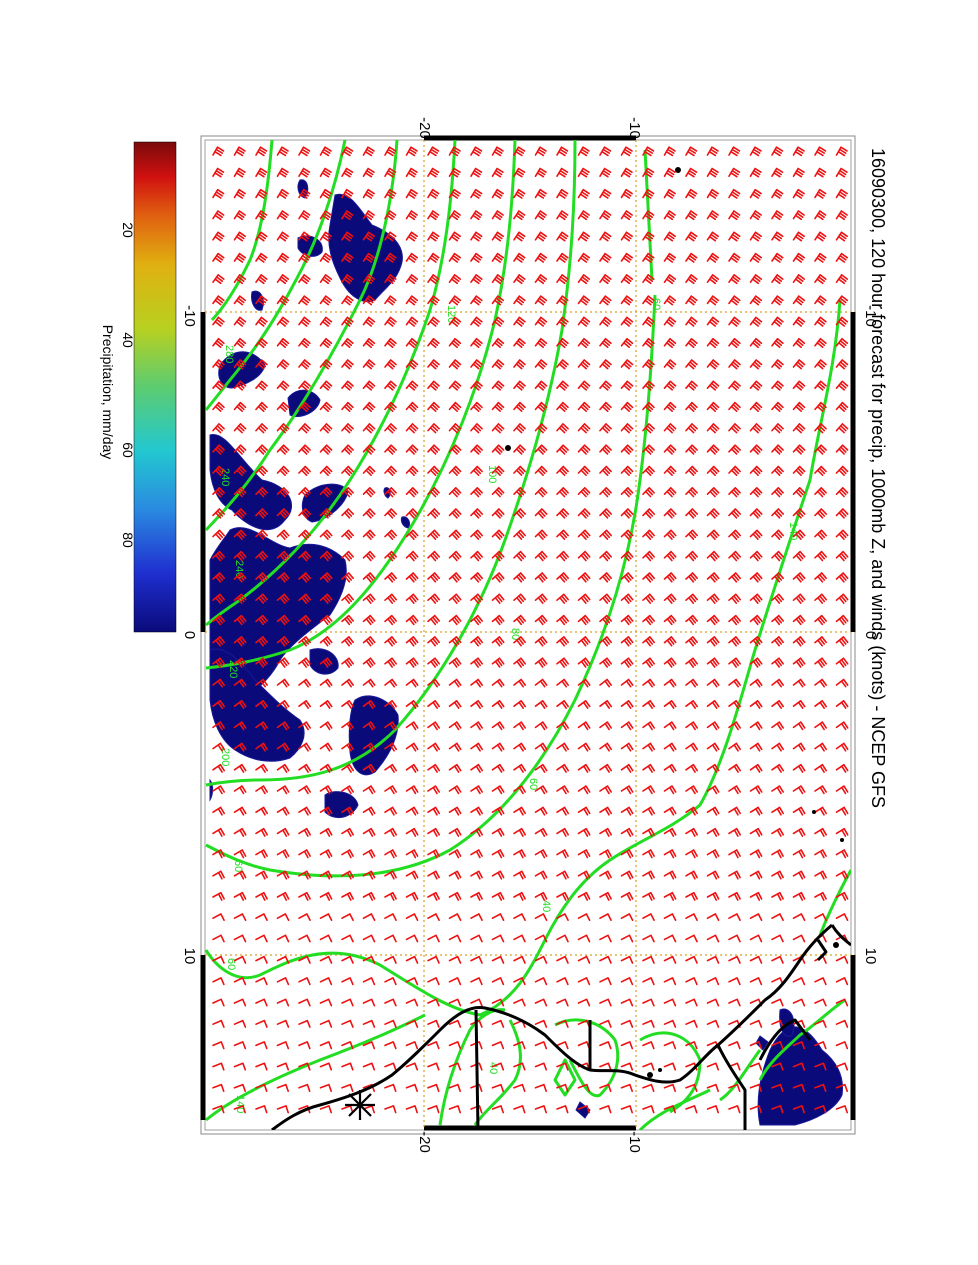 Image resolution: width=978 pixels, height=1265 pixels. Describe the element at coordinates (189, 956) in the screenshot. I see `left-tick-label: 10` at that location.